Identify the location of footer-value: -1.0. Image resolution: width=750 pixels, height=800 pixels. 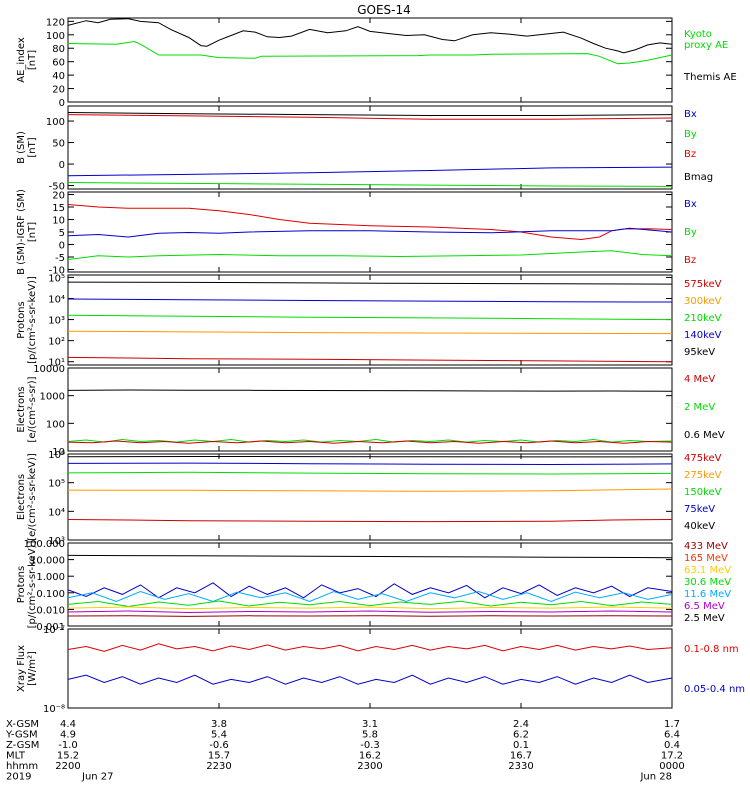
(68, 745).